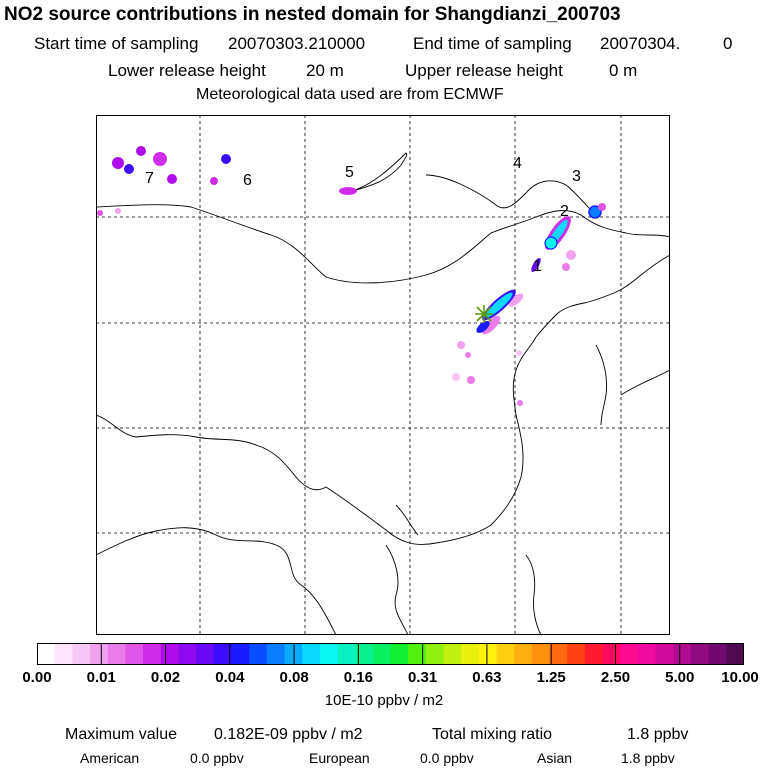 The image size is (768, 768). What do you see at coordinates (230, 677) in the screenshot?
I see `legend-tick-label: 0.04` at bounding box center [230, 677].